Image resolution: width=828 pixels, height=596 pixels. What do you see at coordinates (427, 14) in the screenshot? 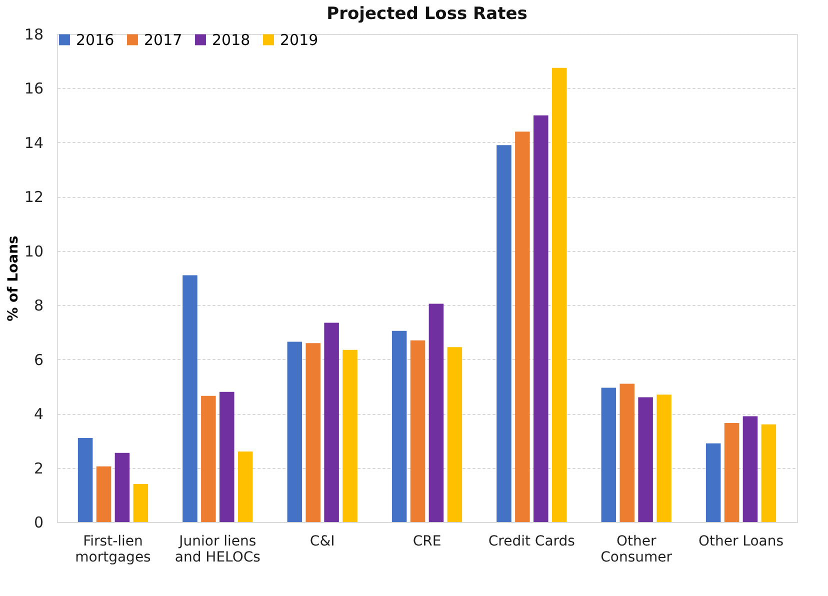
I see `chart-title: Projected Loss Rates` at bounding box center [427, 14].